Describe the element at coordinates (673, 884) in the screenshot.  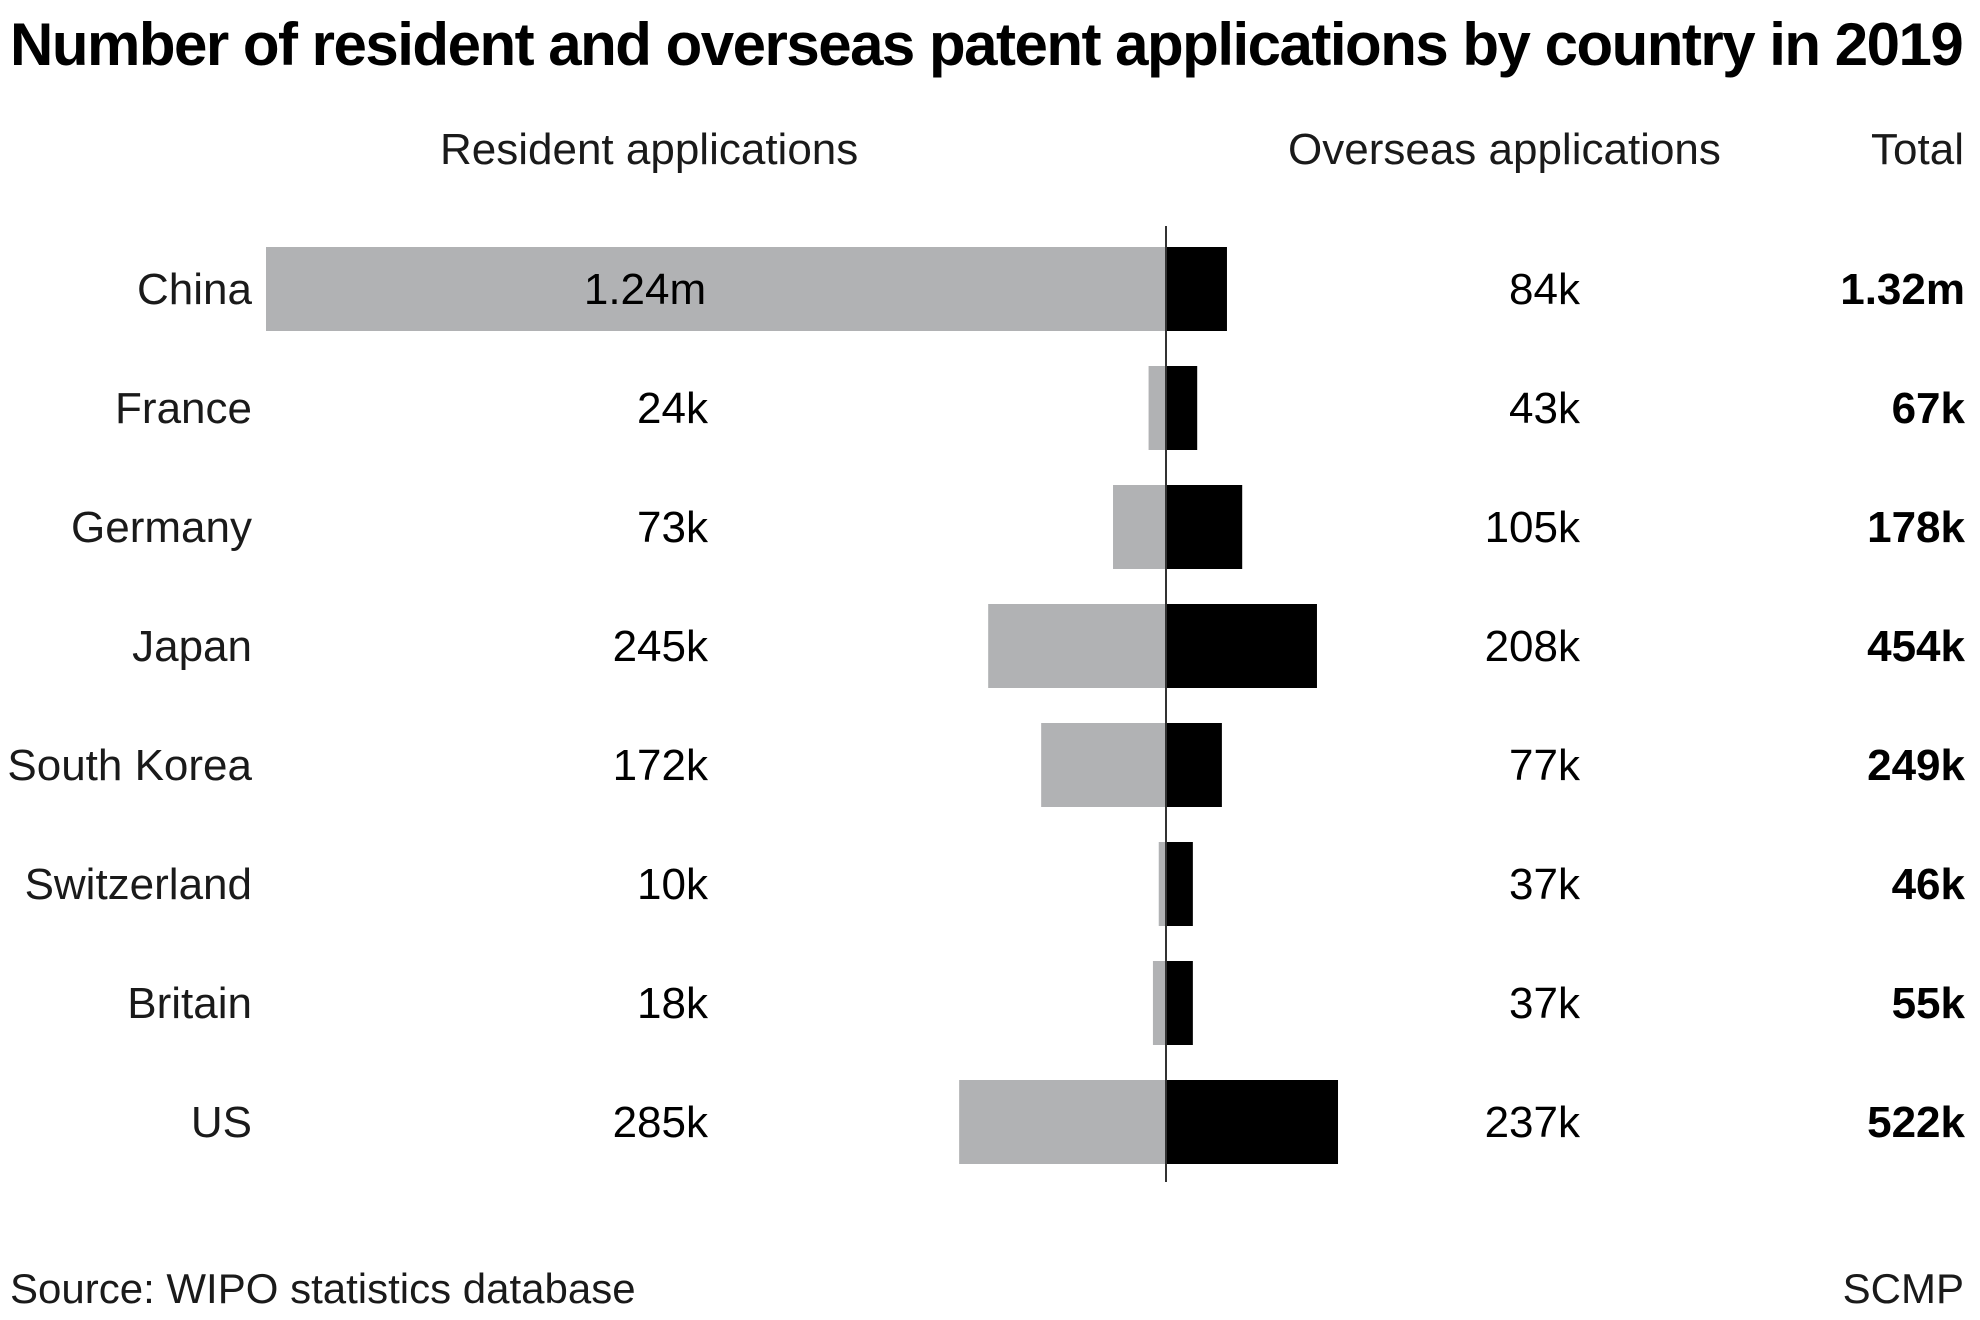
I see `resident-value-label: 10k` at that location.